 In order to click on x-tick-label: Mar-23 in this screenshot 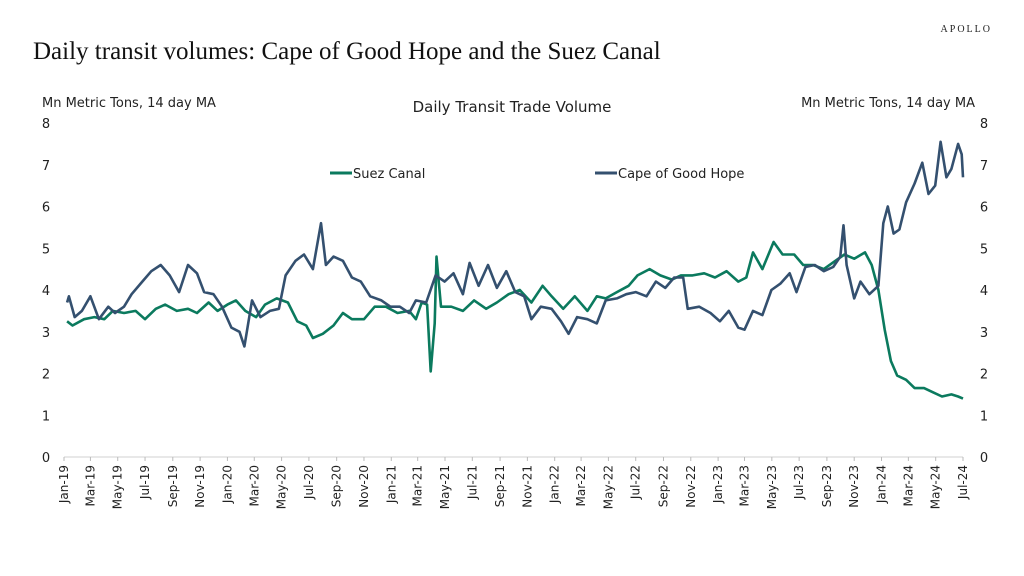, I will do `click(745, 485)`.